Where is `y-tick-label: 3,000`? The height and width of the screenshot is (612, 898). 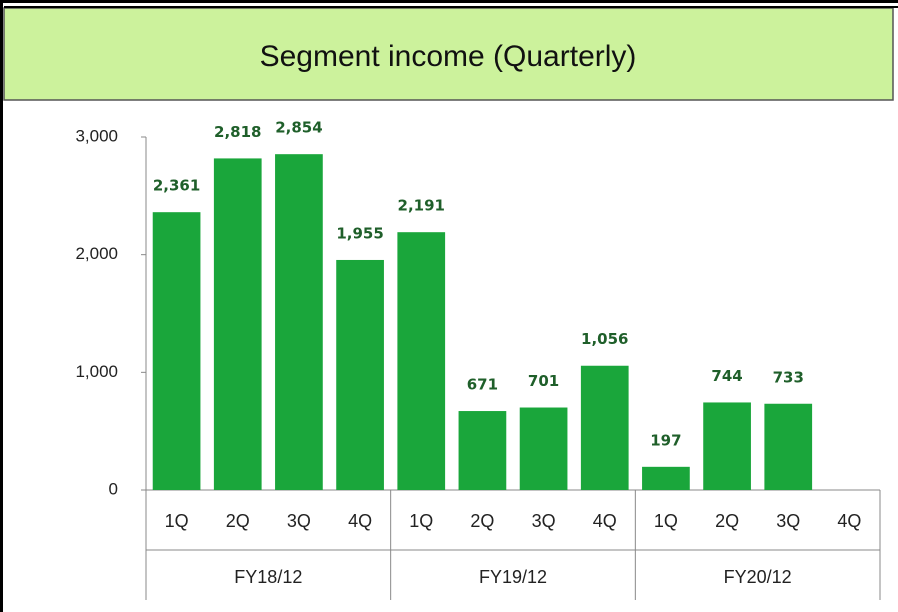
y-tick-label: 3,000 is located at coordinates (96, 135).